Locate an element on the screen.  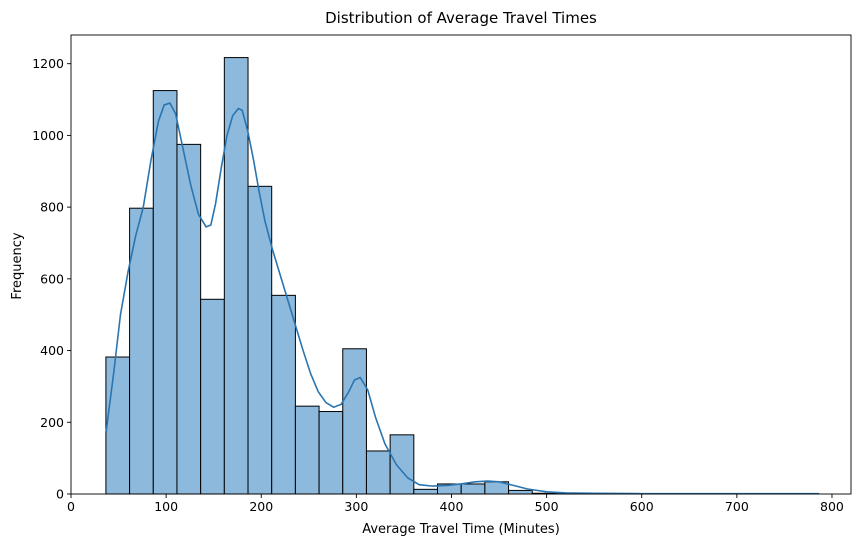
y-axis-label: Frequency is located at coordinates (17, 265).